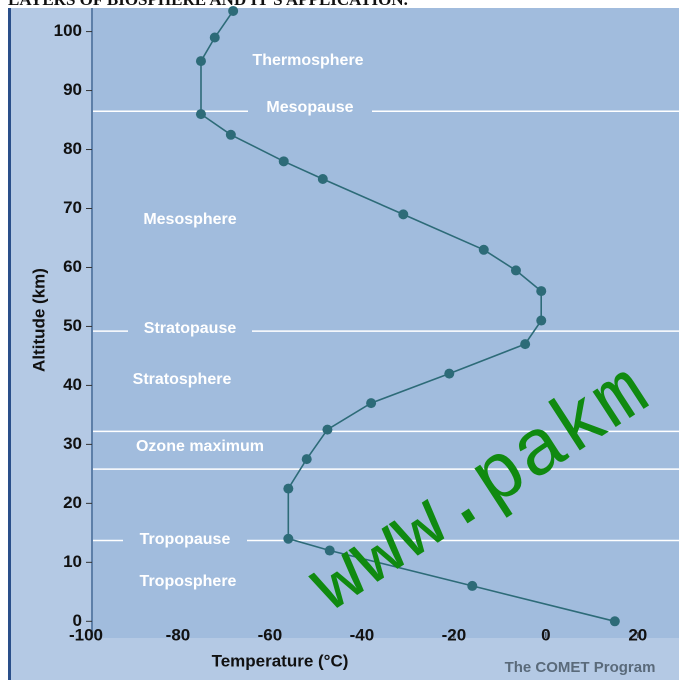 Image resolution: width=679 pixels, height=680 pixels. Describe the element at coordinates (72, 207) in the screenshot. I see `y-tick-label: 70` at that location.